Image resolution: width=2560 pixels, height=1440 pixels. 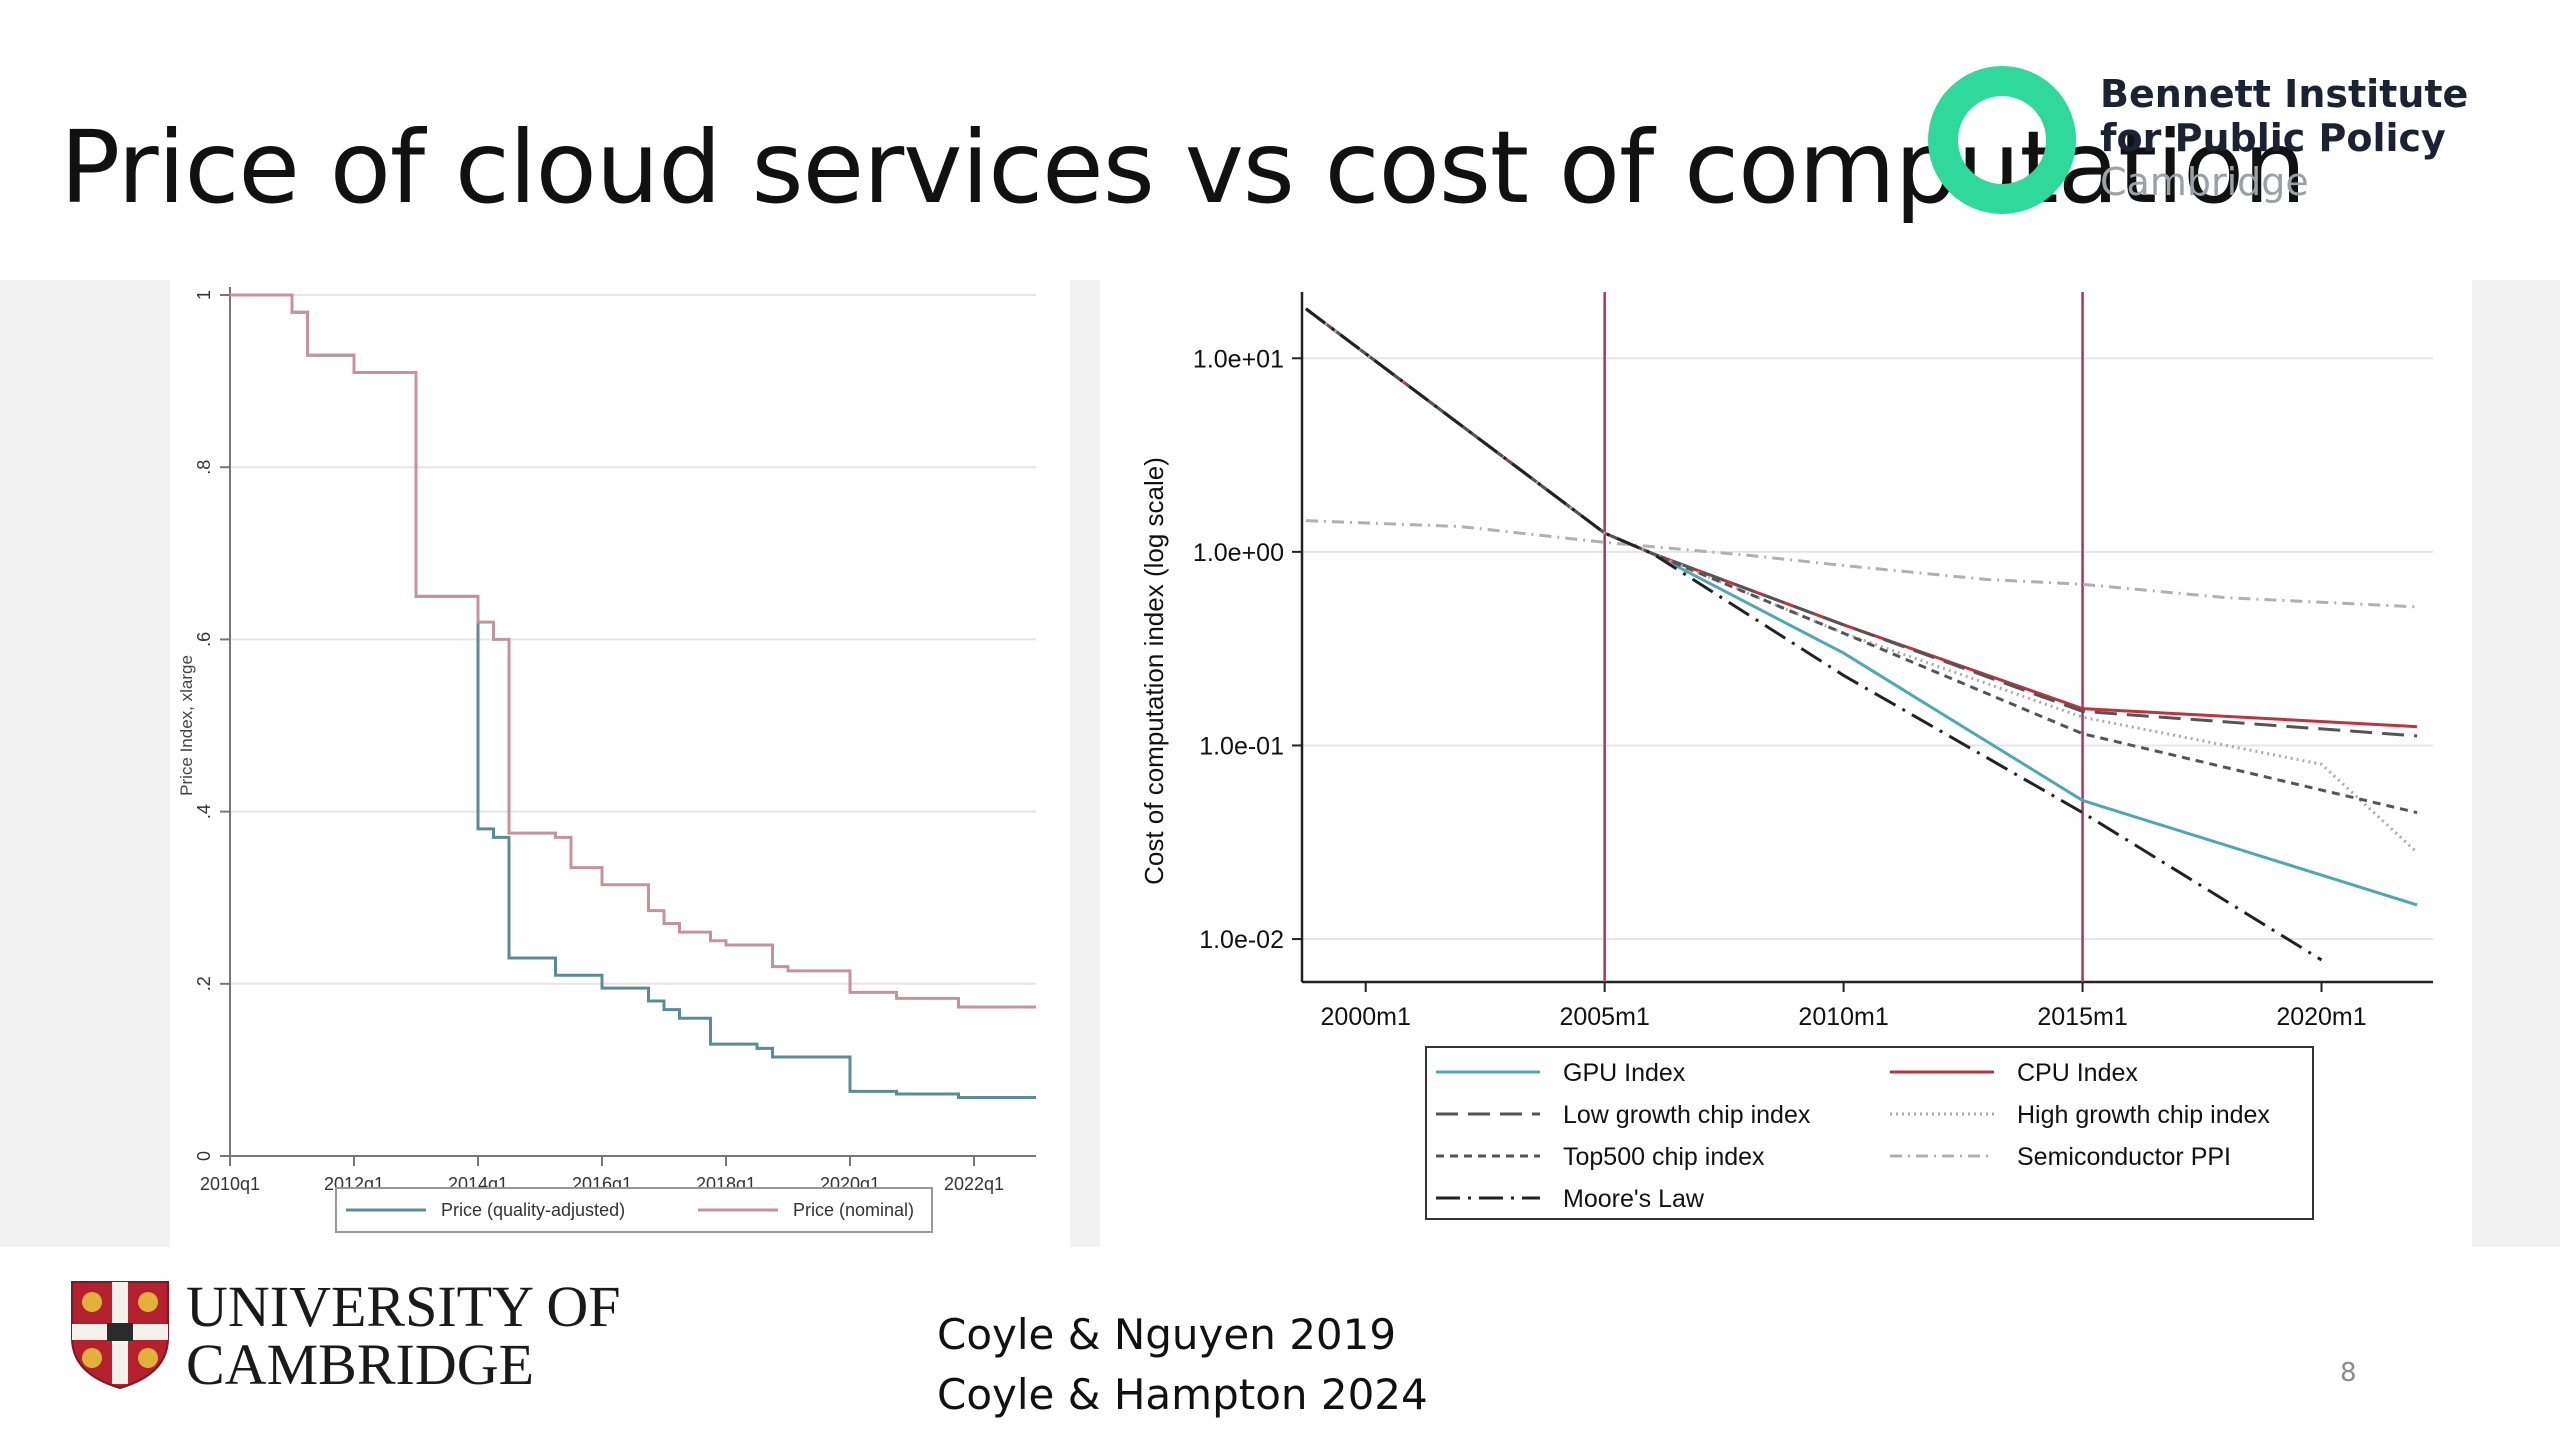 I want to click on cambridge-shield-book-icon, so click(x=120, y=1332).